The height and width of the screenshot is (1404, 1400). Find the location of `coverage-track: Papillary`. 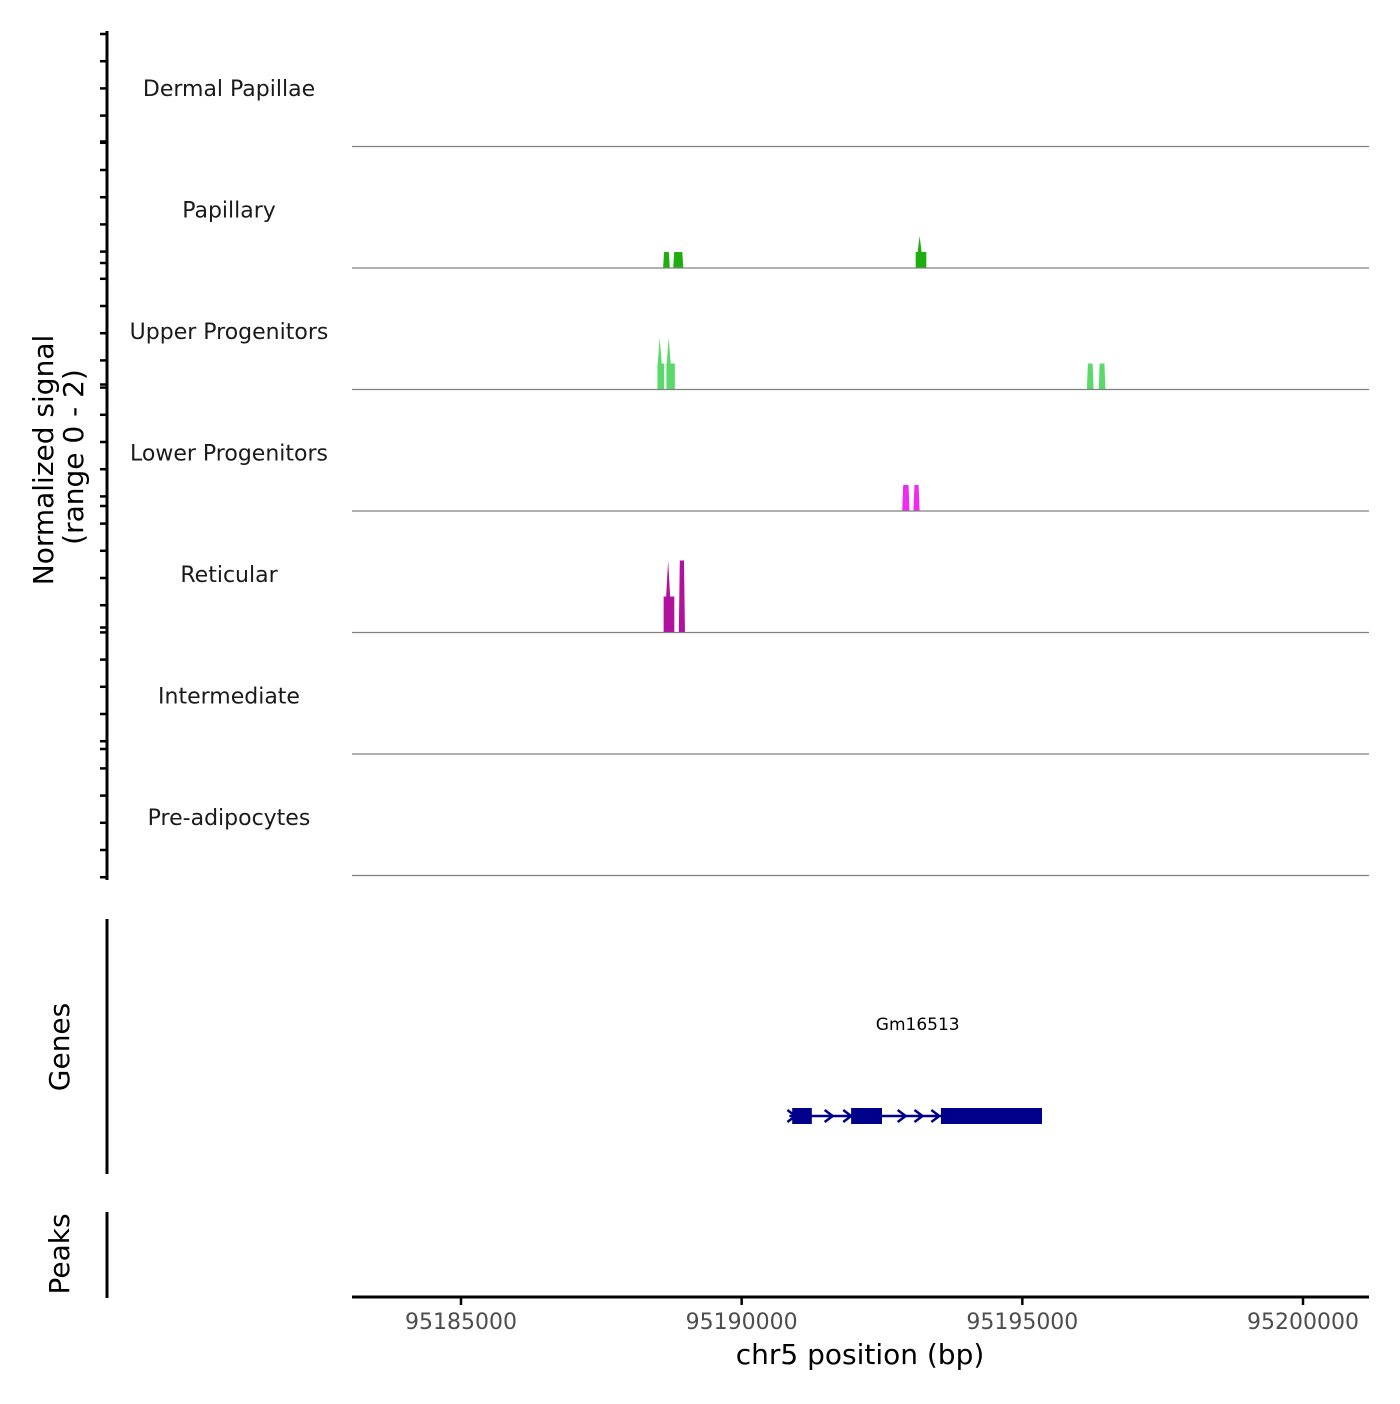

coverage-track: Papillary is located at coordinates (775, 233).